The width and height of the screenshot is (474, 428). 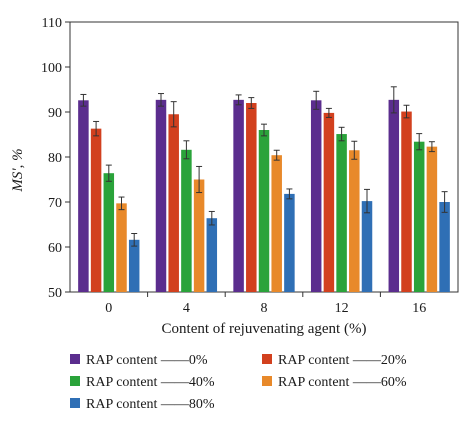 I want to click on y-tick-label: 50, so click(x=55, y=293).